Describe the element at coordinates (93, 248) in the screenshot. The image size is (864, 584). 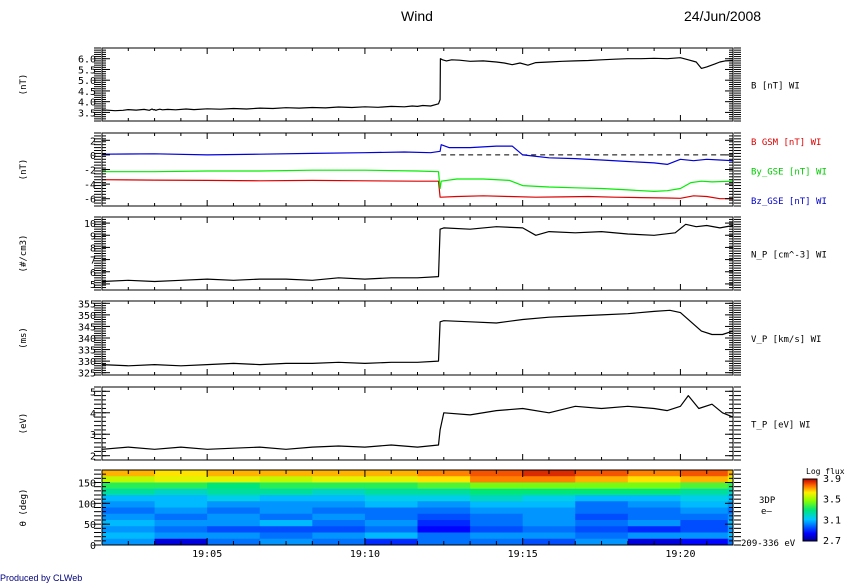
I see `y-tick-label: 8` at that location.